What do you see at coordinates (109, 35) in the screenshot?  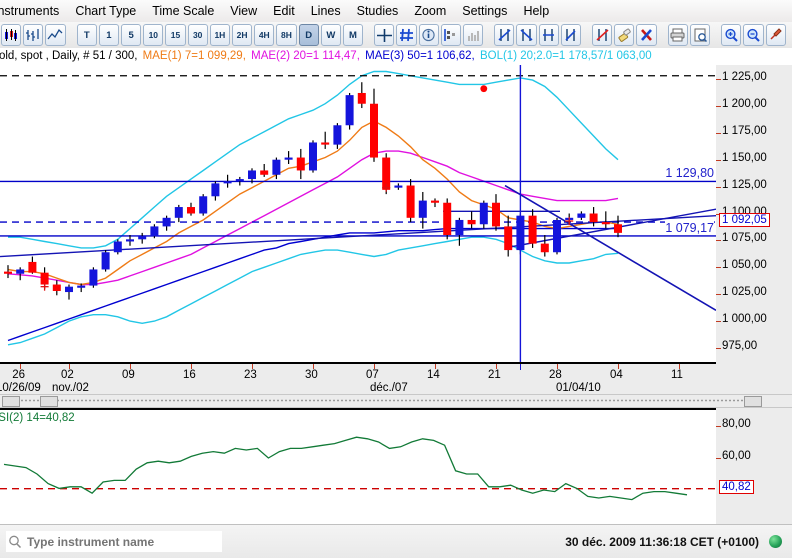 I see `timeframe-1-button: 1` at bounding box center [109, 35].